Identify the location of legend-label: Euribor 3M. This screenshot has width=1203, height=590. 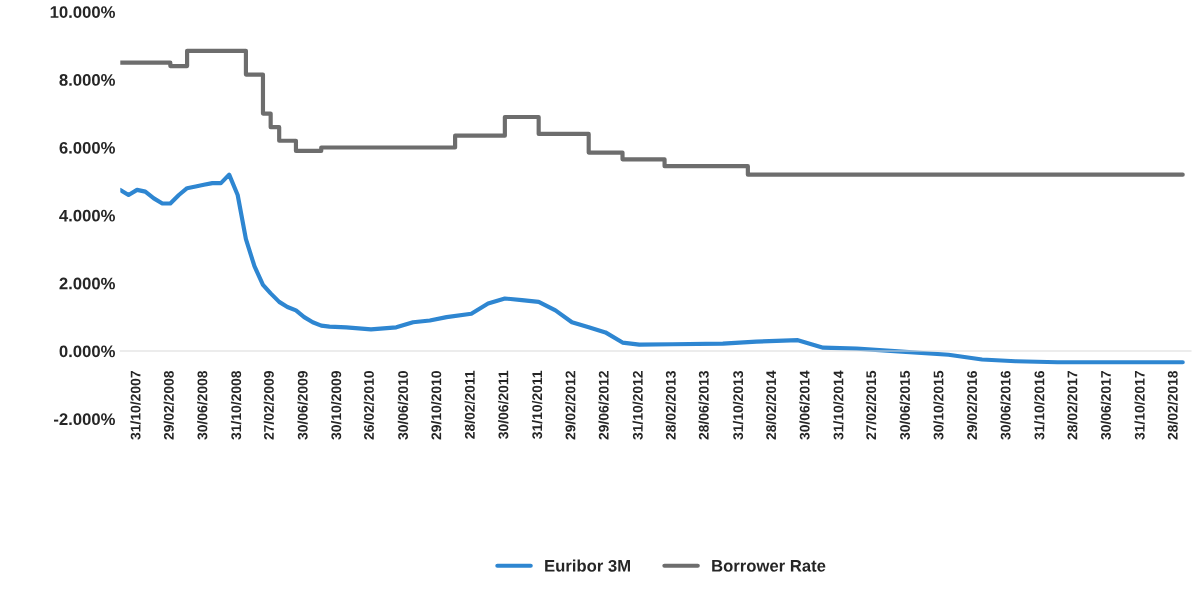
(587, 565).